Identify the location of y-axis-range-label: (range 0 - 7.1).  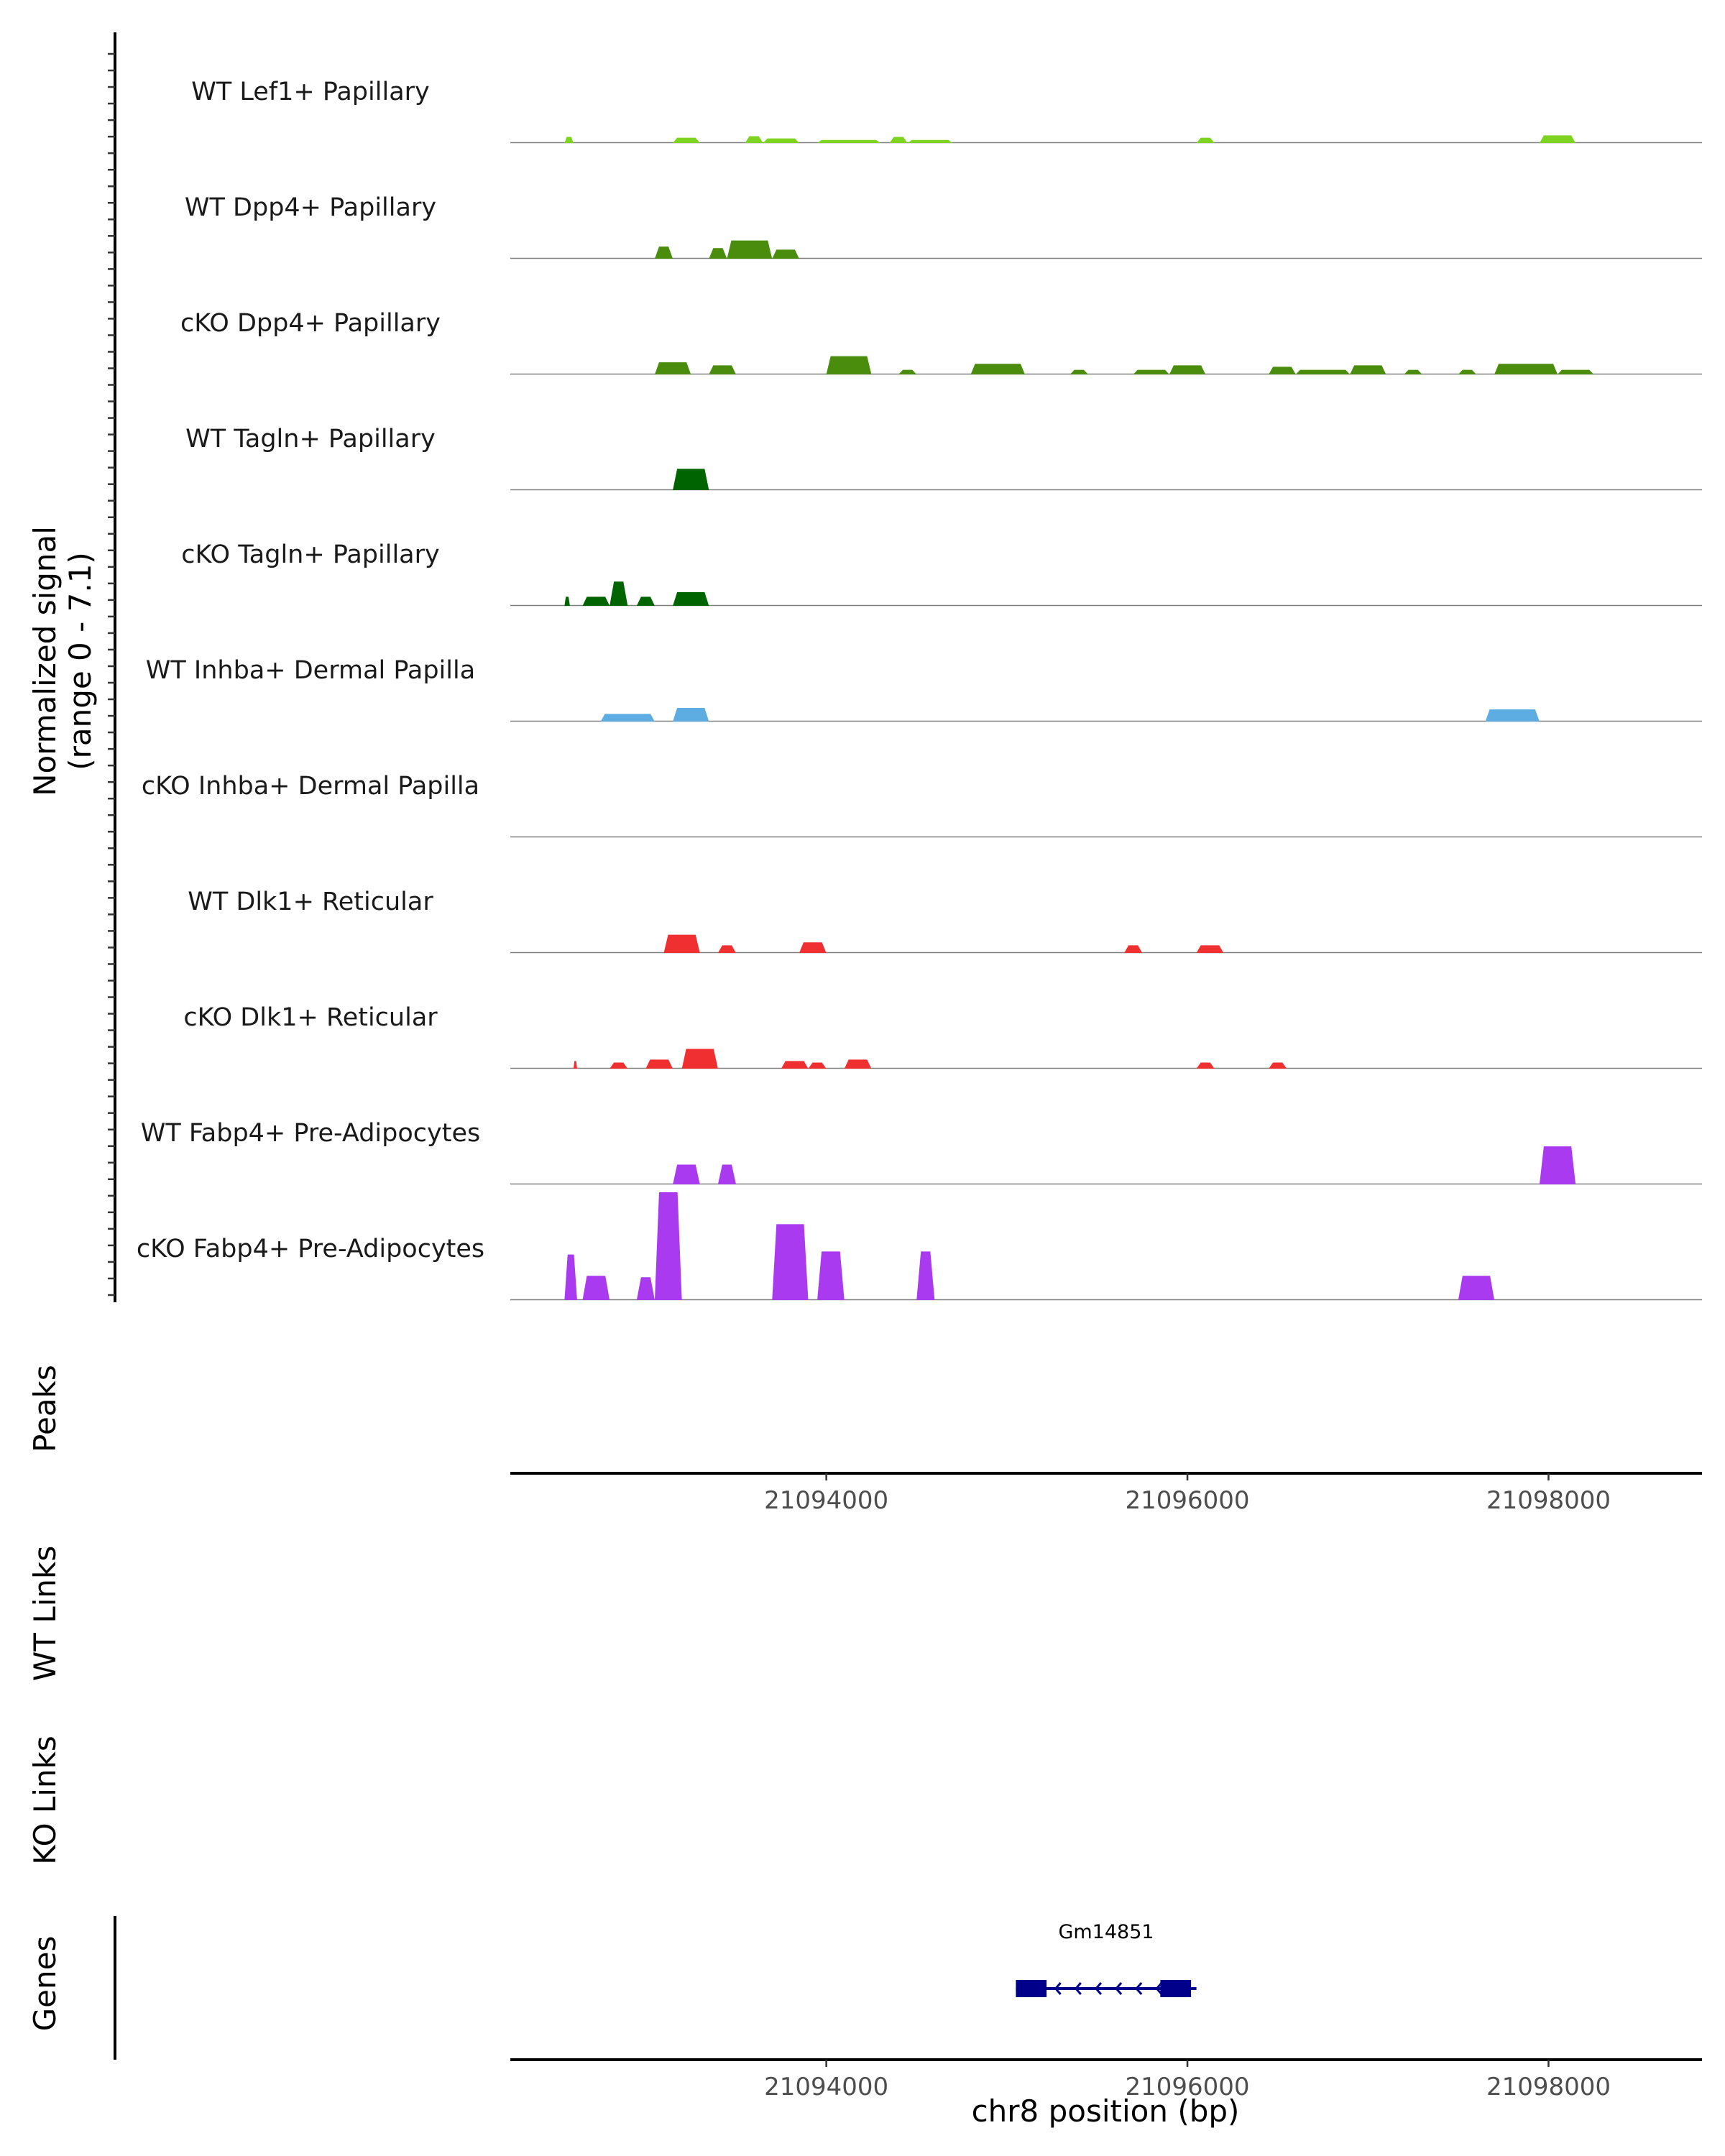
(80, 661).